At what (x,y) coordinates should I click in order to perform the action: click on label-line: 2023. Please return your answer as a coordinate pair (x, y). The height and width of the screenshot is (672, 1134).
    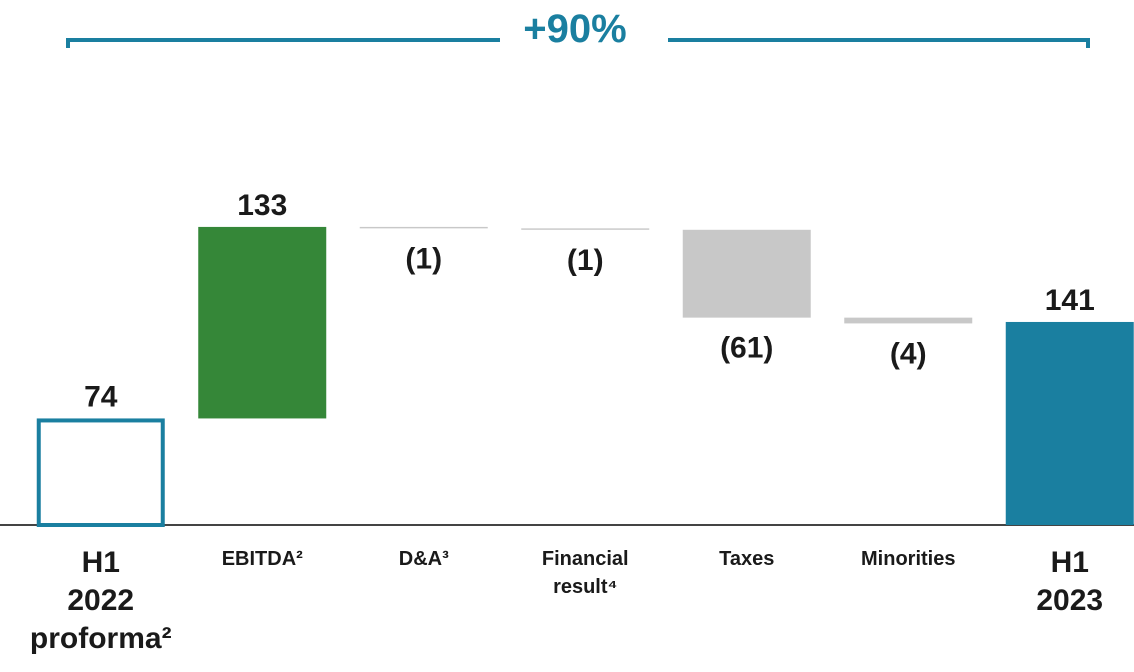
    Looking at the image, I should click on (1069, 600).